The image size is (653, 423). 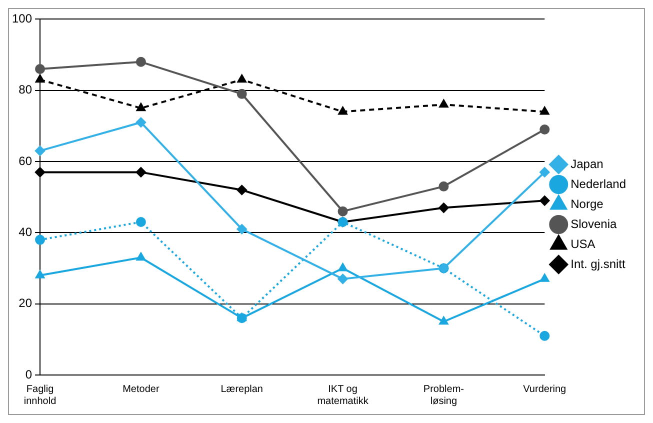 What do you see at coordinates (241, 389) in the screenshot?
I see `x-tick-label: Læreplan` at bounding box center [241, 389].